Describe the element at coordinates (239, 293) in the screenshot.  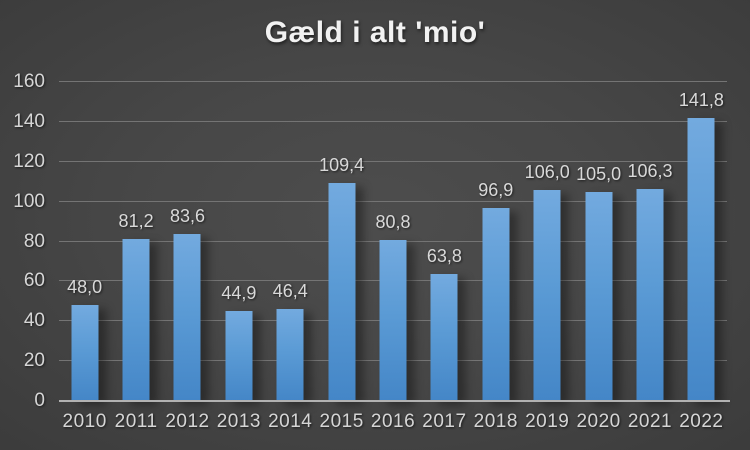
I see `bar-value-label: 44,9` at that location.